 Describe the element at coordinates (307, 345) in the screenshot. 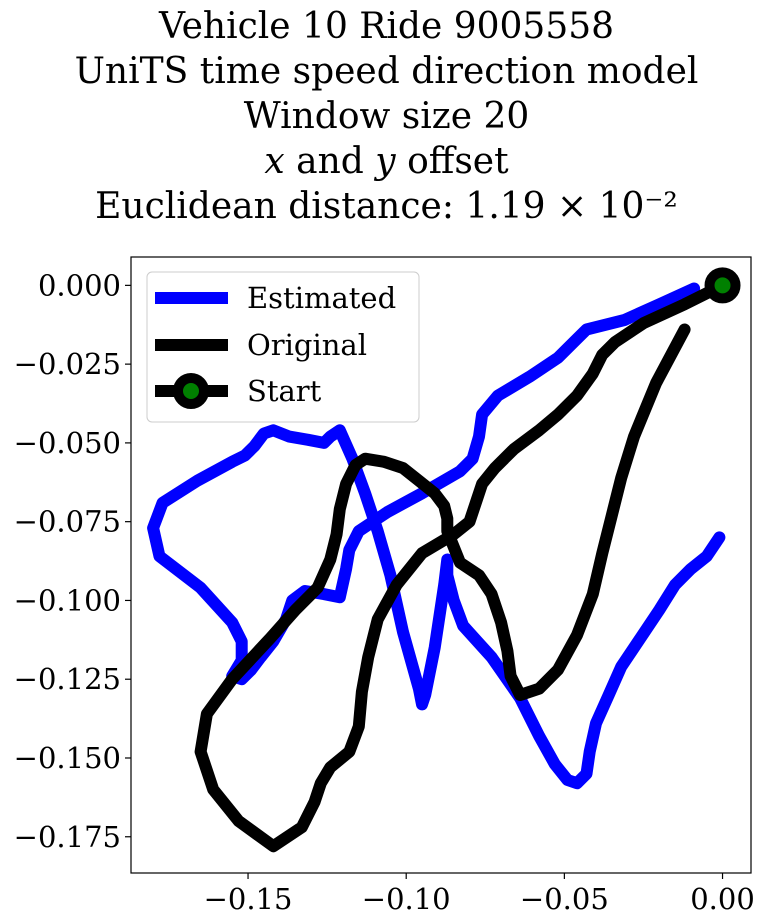

I see `legend-label-2: Original` at that location.